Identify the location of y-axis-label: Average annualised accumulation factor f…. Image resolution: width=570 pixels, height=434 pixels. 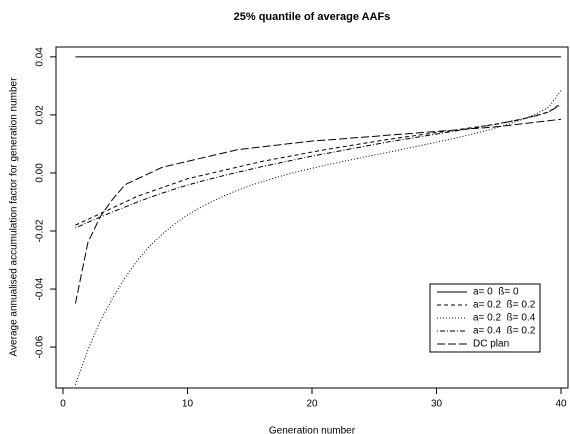
(14, 217).